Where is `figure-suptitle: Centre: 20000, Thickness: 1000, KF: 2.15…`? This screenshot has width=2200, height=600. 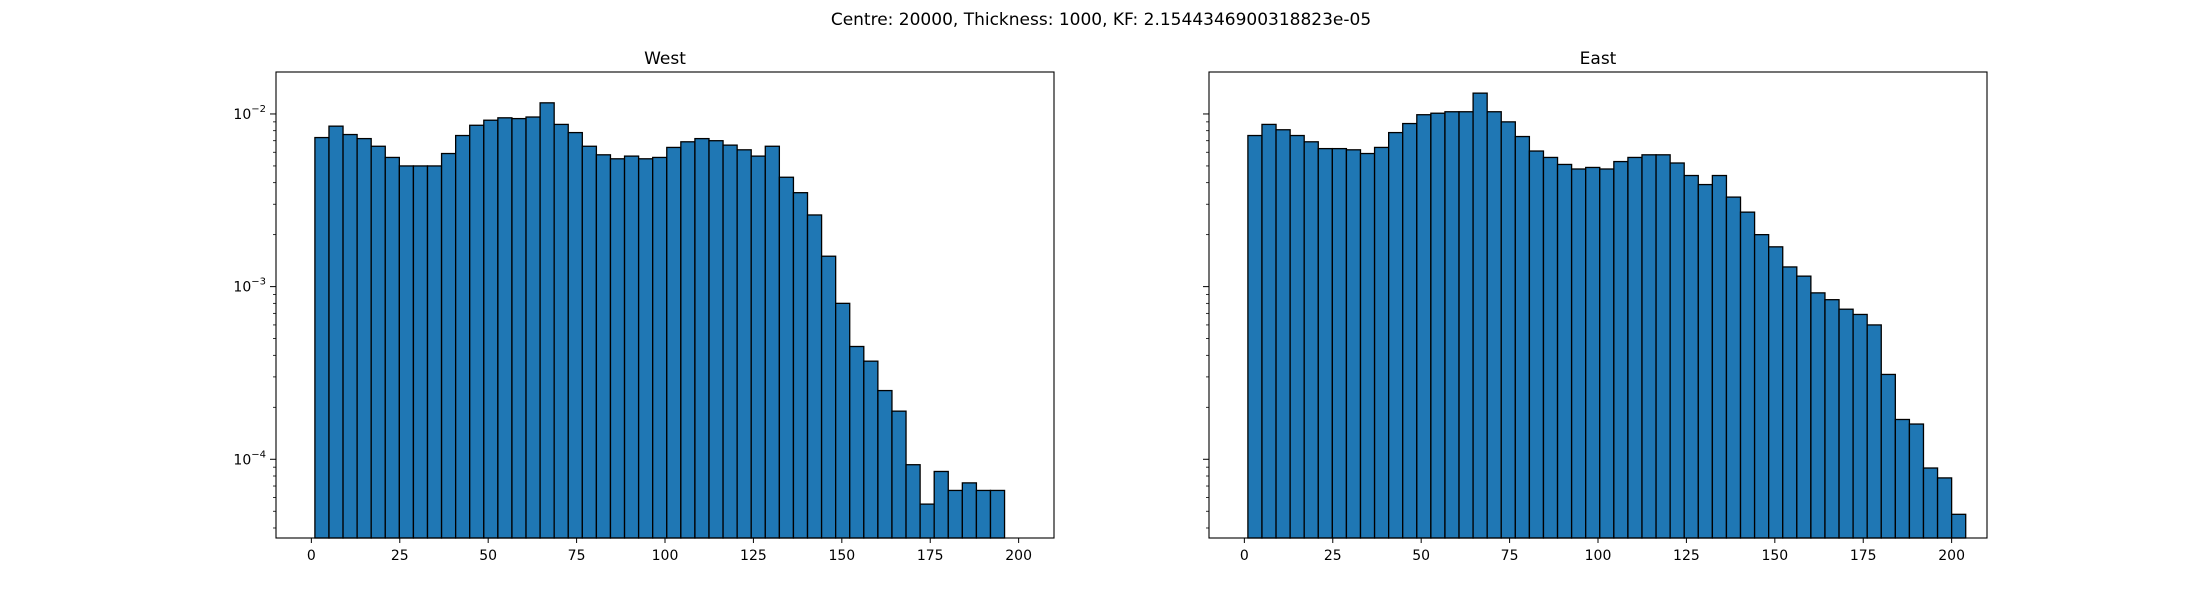 figure-suptitle: Centre: 20000, Thickness: 1000, KF: 2.15… is located at coordinates (1101, 20).